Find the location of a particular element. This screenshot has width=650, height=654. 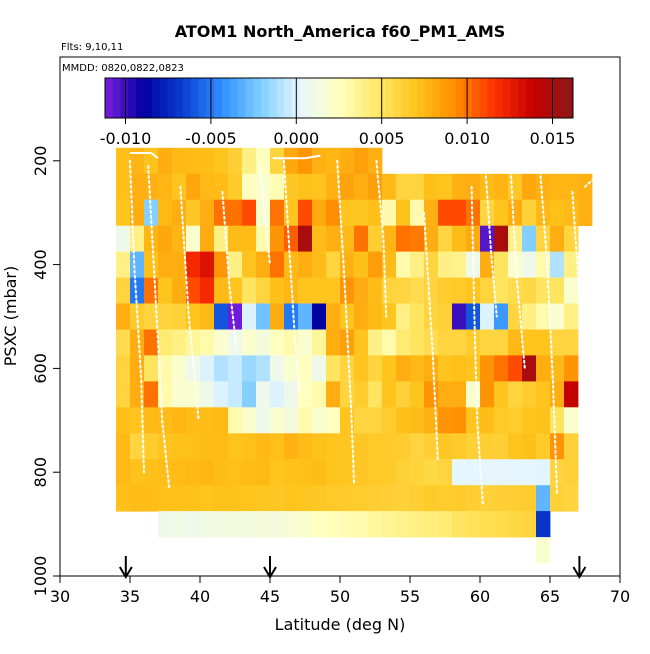

x-tick-label: 50 is located at coordinates (340, 596).